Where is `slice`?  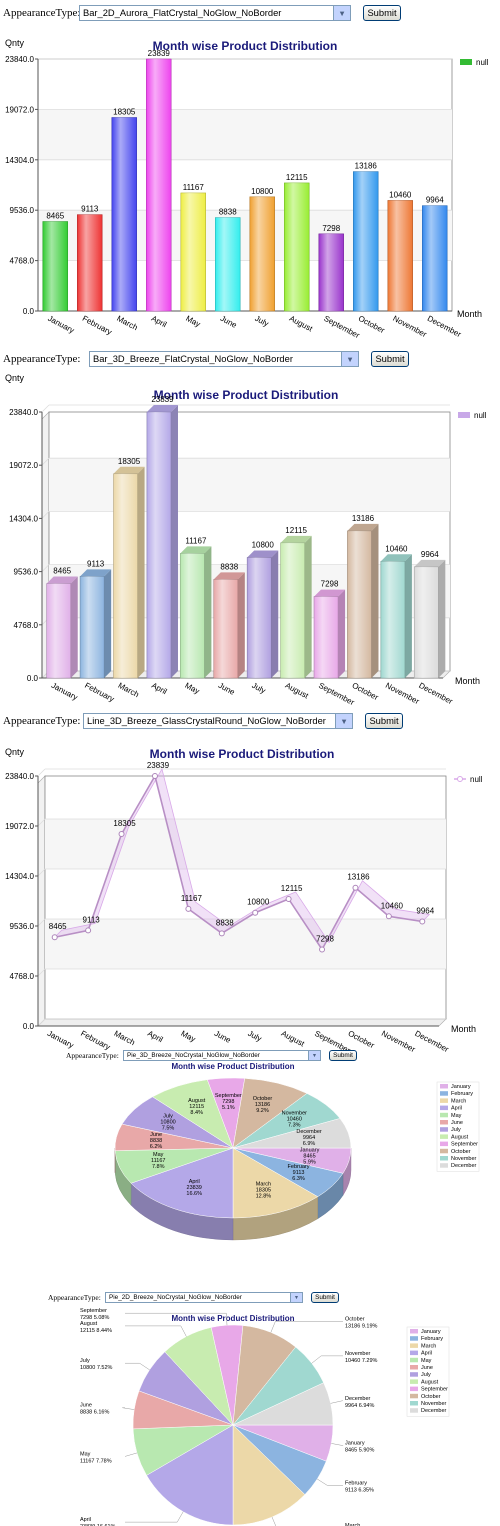 slice is located at coordinates (182, 1183).